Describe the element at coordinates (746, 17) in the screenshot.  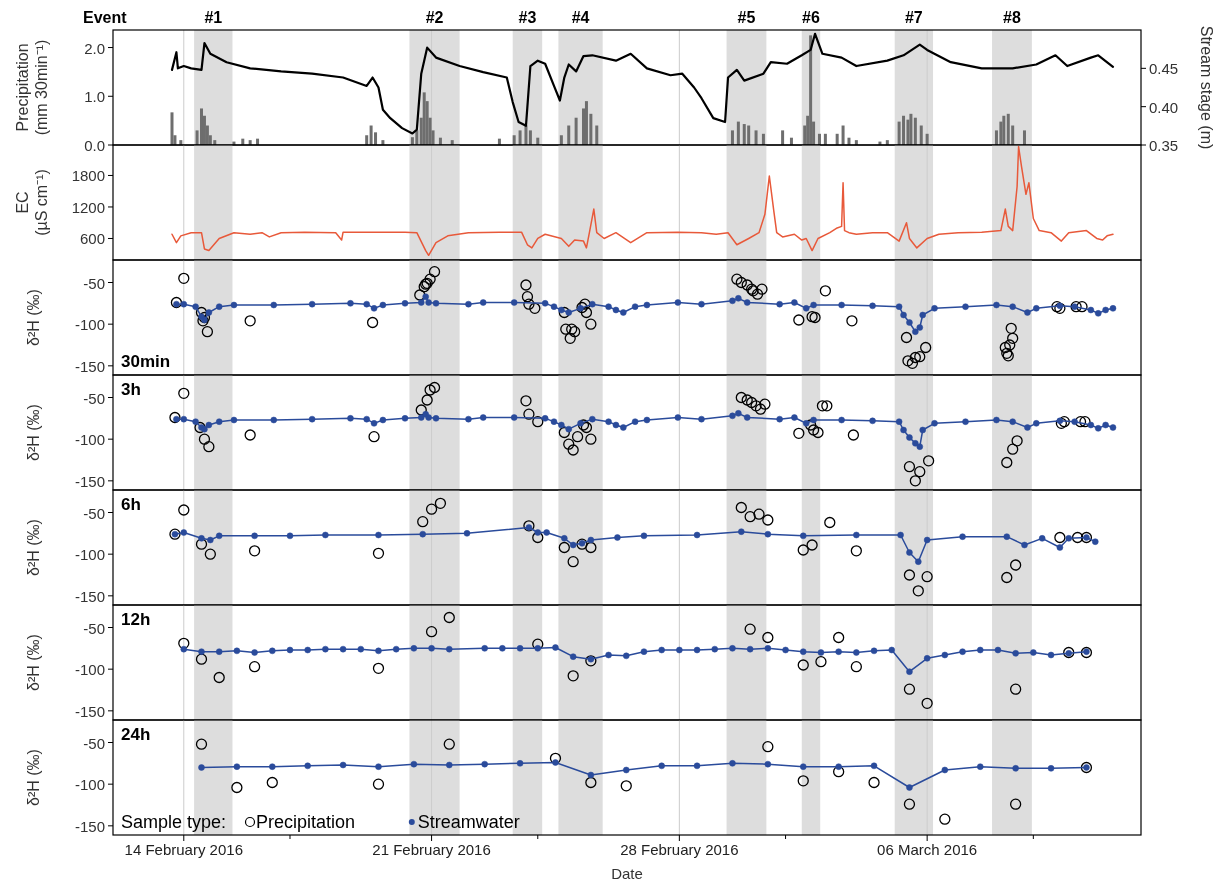
I see `band-label: #5` at that location.